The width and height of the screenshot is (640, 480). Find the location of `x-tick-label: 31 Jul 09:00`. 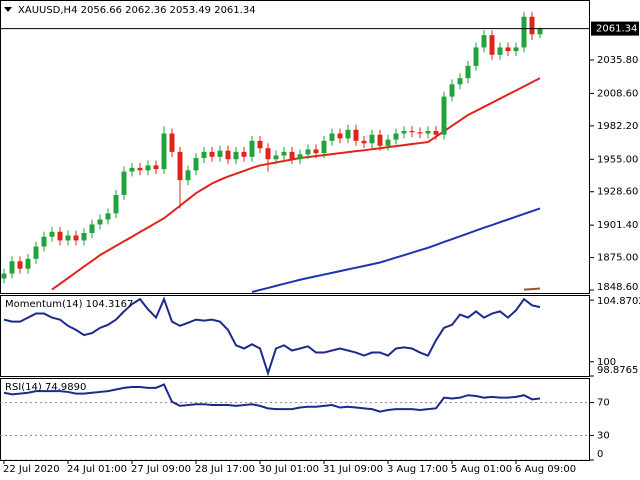

x-tick-label: 31 Jul 09:00 is located at coordinates (353, 469).